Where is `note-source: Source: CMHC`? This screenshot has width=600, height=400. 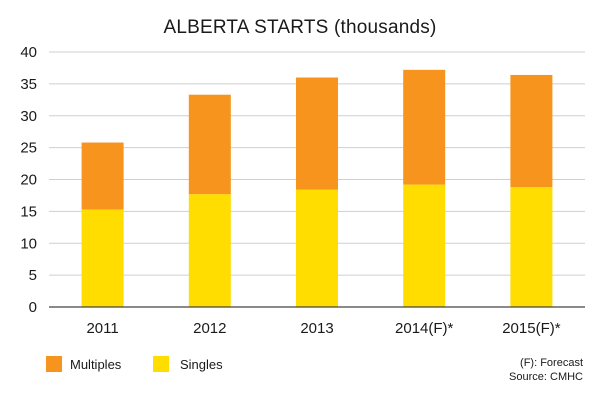
note-source: Source: CMHC is located at coordinates (546, 377).